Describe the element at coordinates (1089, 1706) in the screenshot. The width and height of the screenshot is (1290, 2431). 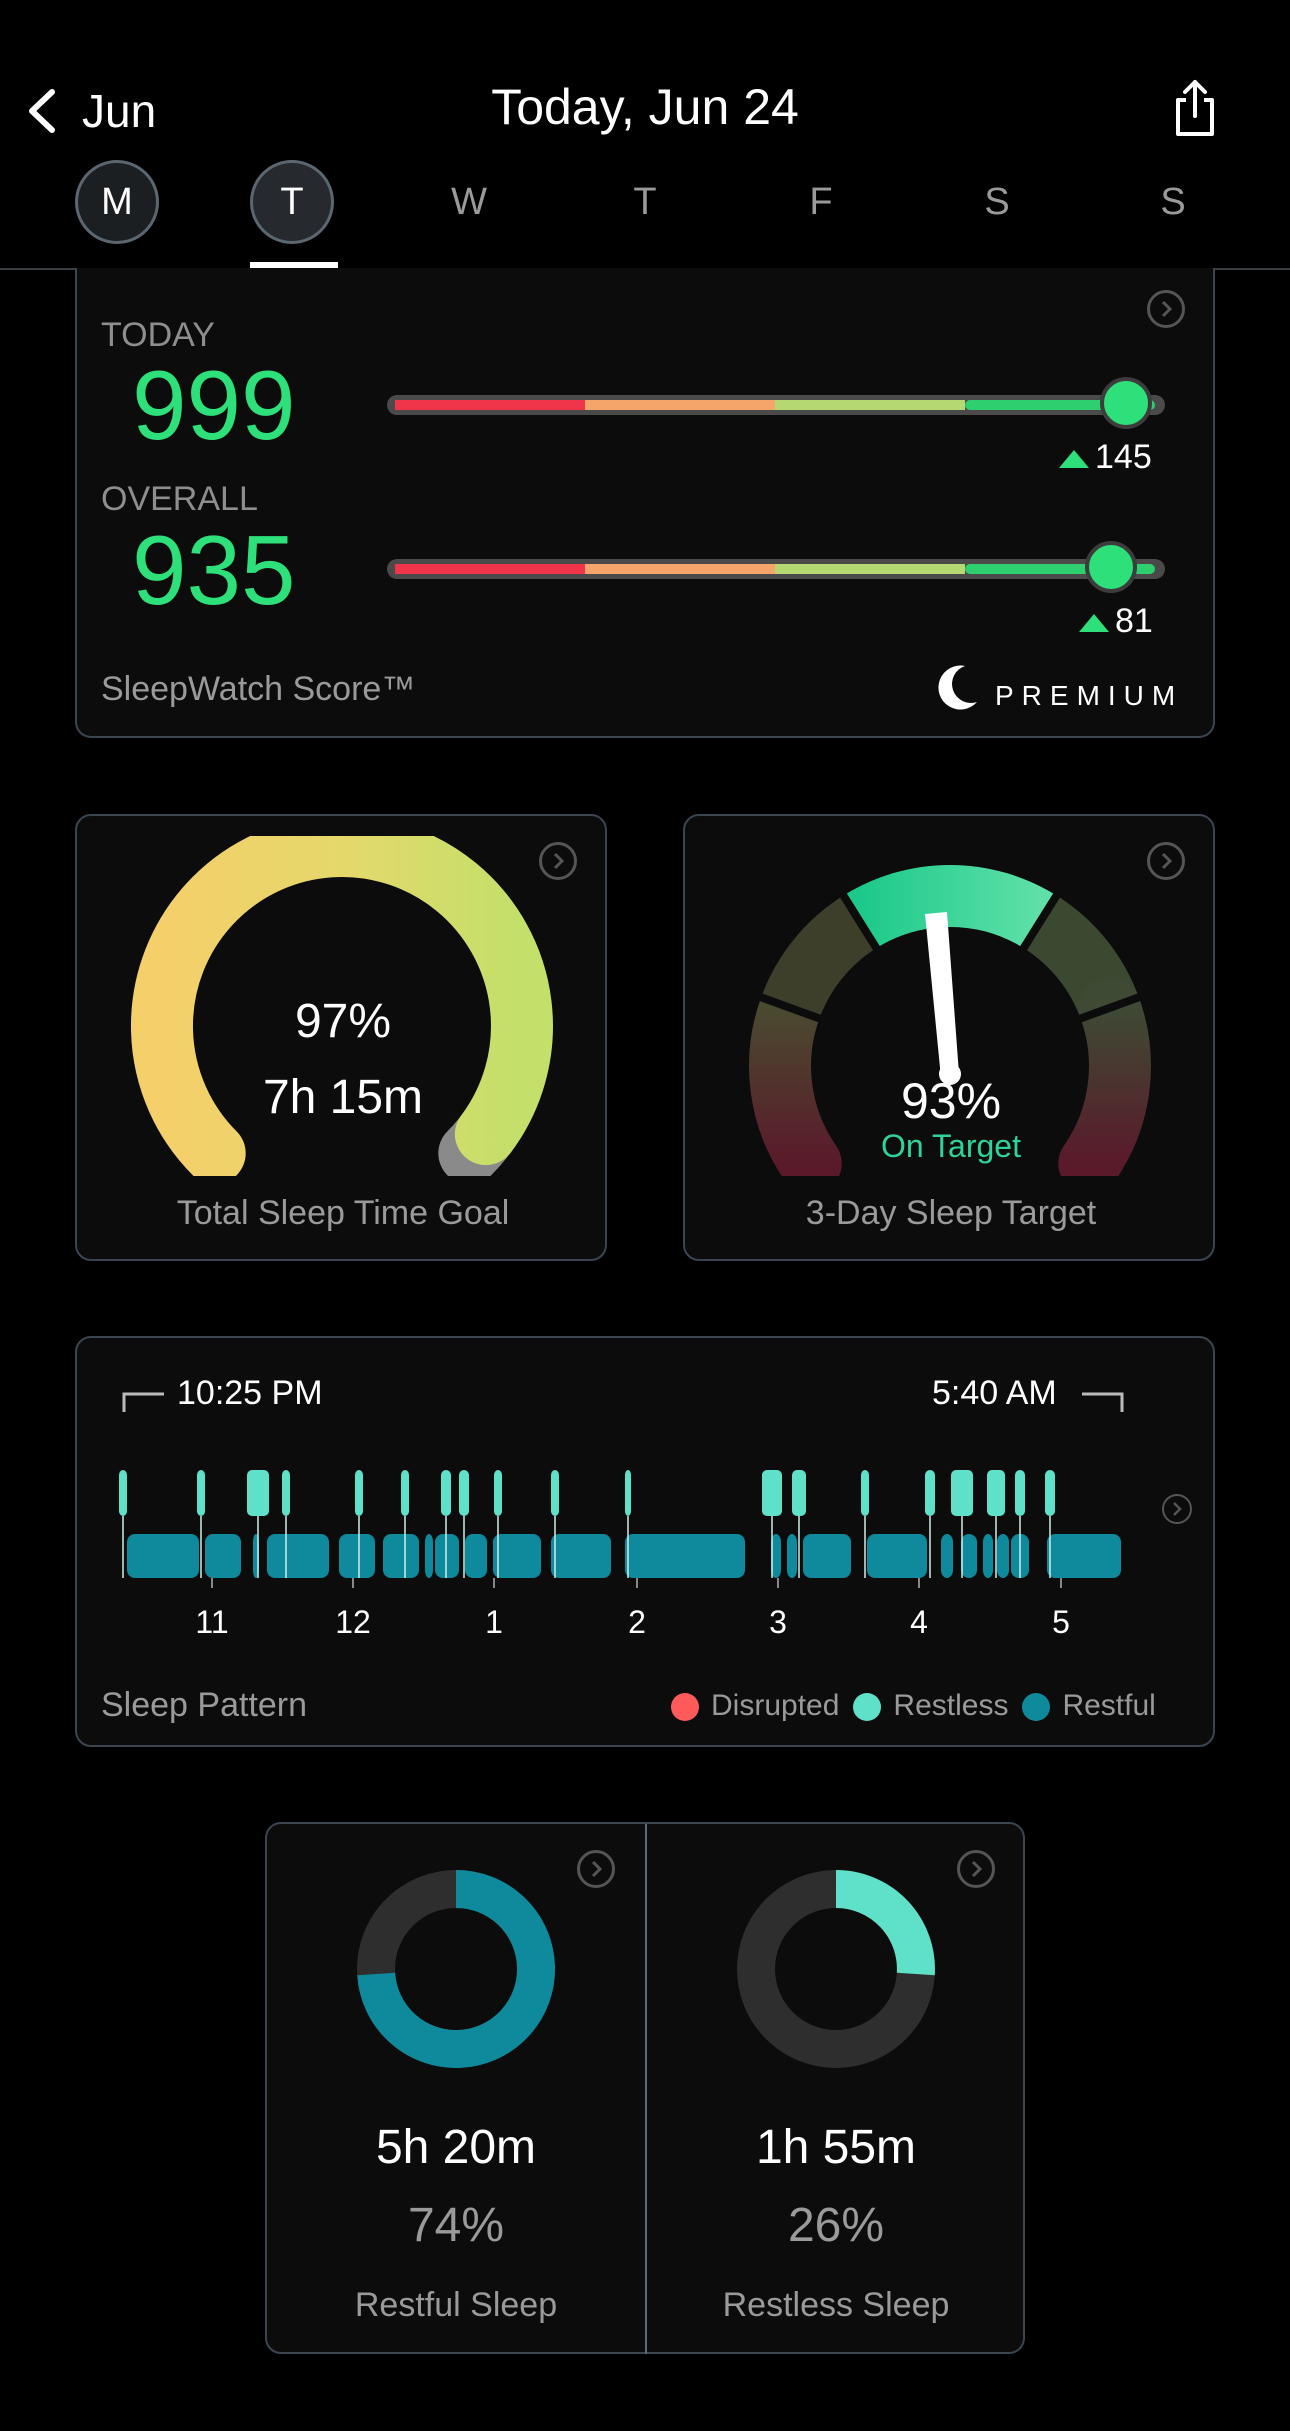
I see `legend-restful: Restful` at that location.